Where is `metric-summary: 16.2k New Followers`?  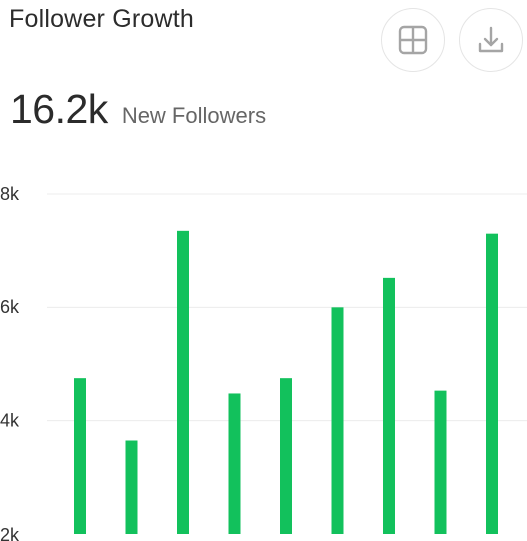
metric-summary: 16.2k New Followers is located at coordinates (138, 109).